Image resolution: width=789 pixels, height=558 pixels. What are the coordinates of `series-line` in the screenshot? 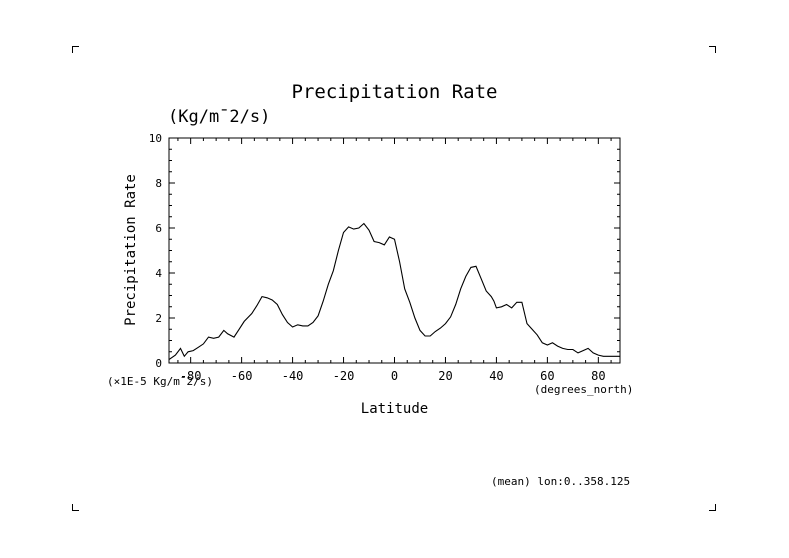 It's located at (394, 291).